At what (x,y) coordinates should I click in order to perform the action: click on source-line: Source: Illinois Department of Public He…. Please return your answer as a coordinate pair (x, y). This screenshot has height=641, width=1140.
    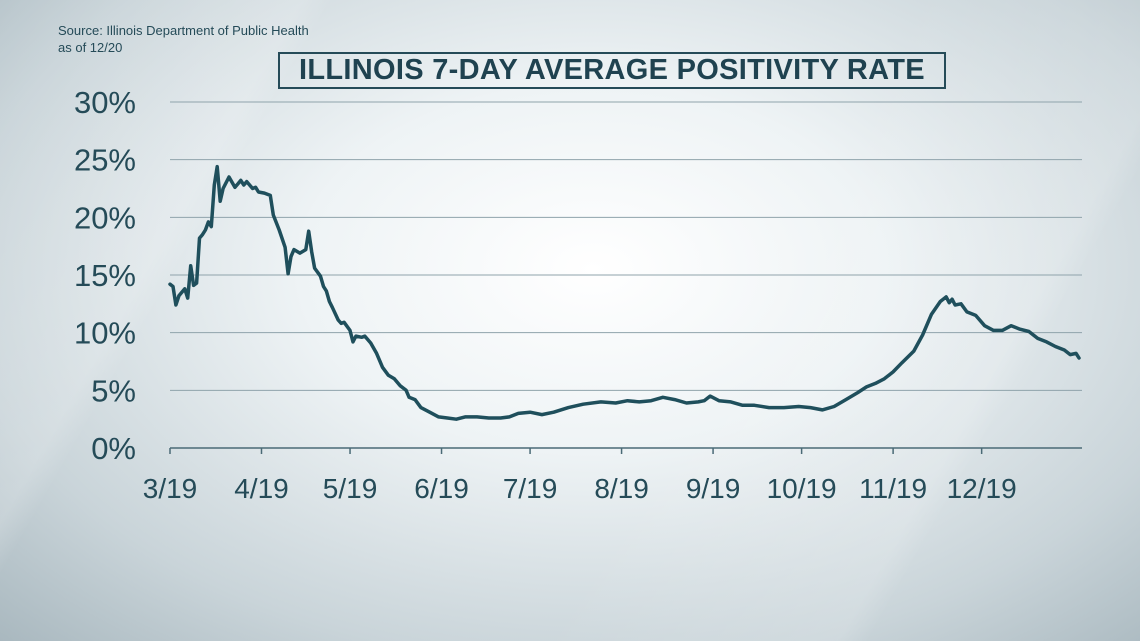
    Looking at the image, I should click on (183, 30).